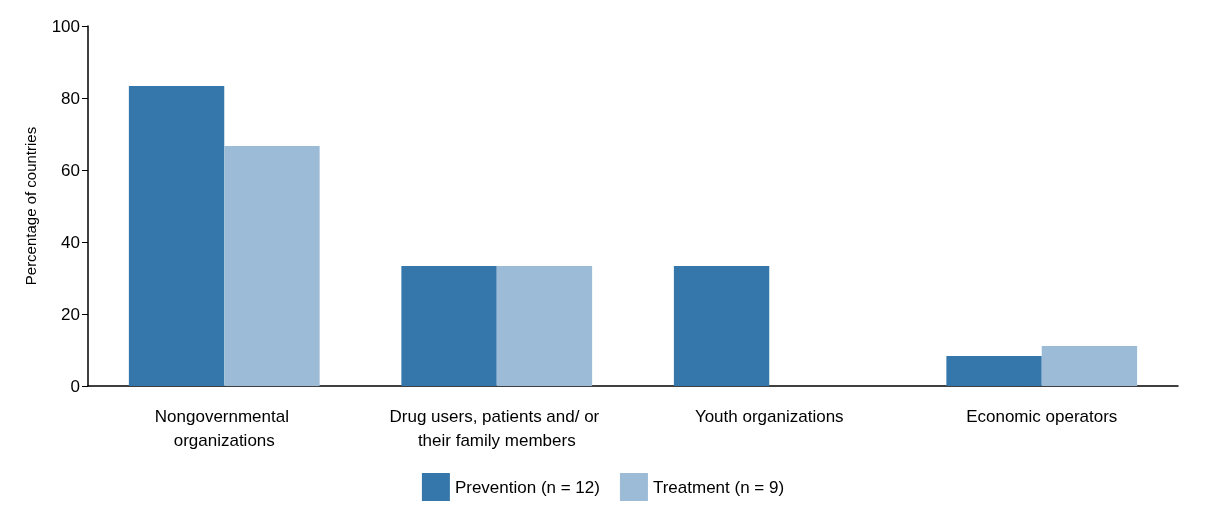  Describe the element at coordinates (70, 98) in the screenshot. I see `y-tick-label: 80` at that location.